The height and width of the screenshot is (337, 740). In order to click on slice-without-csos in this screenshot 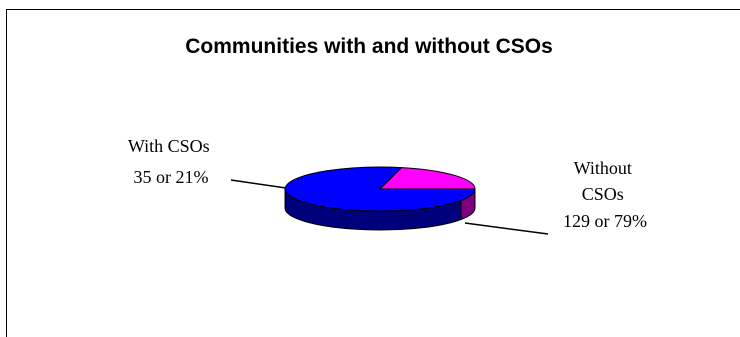, I will do `click(380, 189)`.